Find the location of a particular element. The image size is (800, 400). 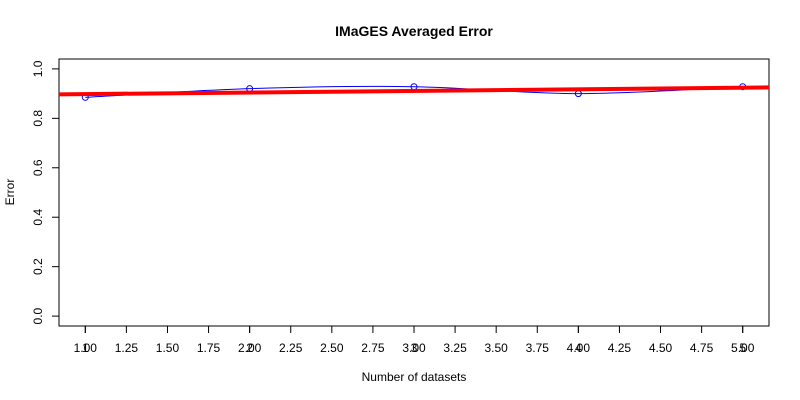

chart-title: IMaGES Averaged Error is located at coordinates (414, 31).